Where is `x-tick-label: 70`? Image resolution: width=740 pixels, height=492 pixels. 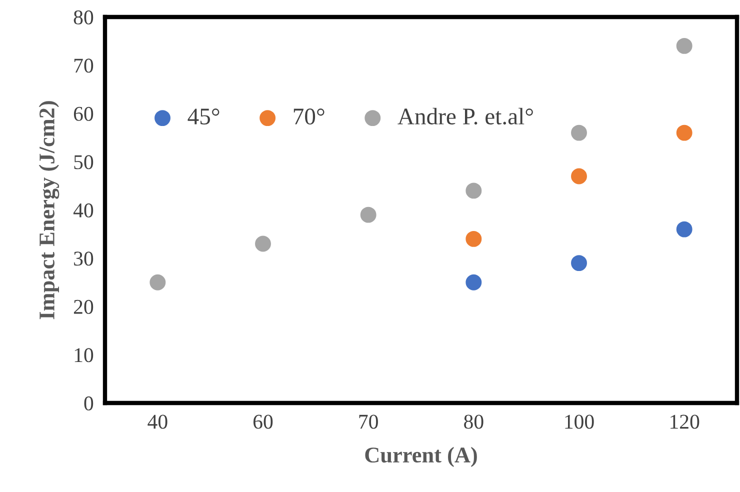
x-tick-label: 70 is located at coordinates (368, 421).